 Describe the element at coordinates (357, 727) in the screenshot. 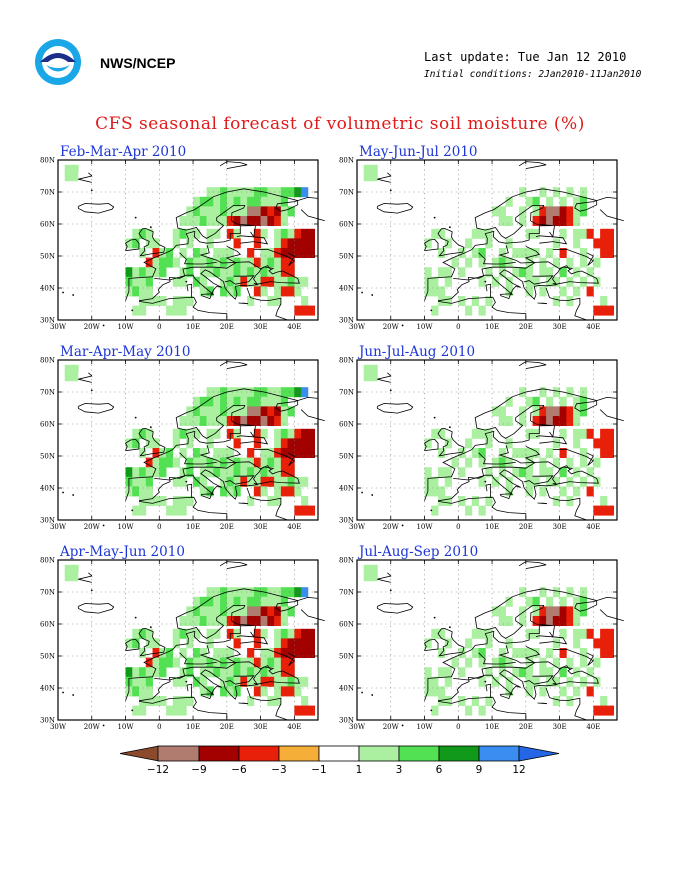

I see `x-tick-label: 30W` at that location.